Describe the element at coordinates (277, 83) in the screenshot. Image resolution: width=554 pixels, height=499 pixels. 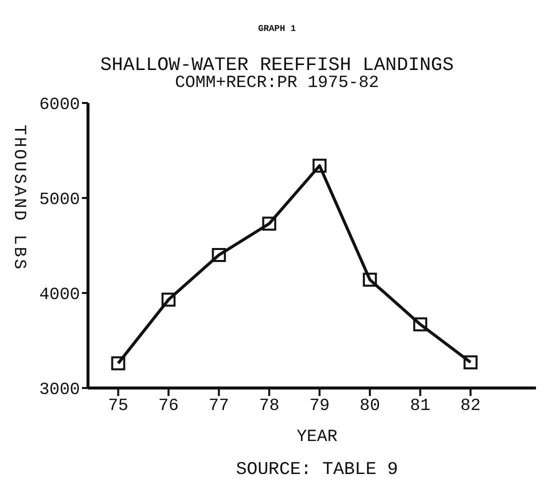
I see `chart-subtitle: COMM+RECR:PR 1975-82` at that location.